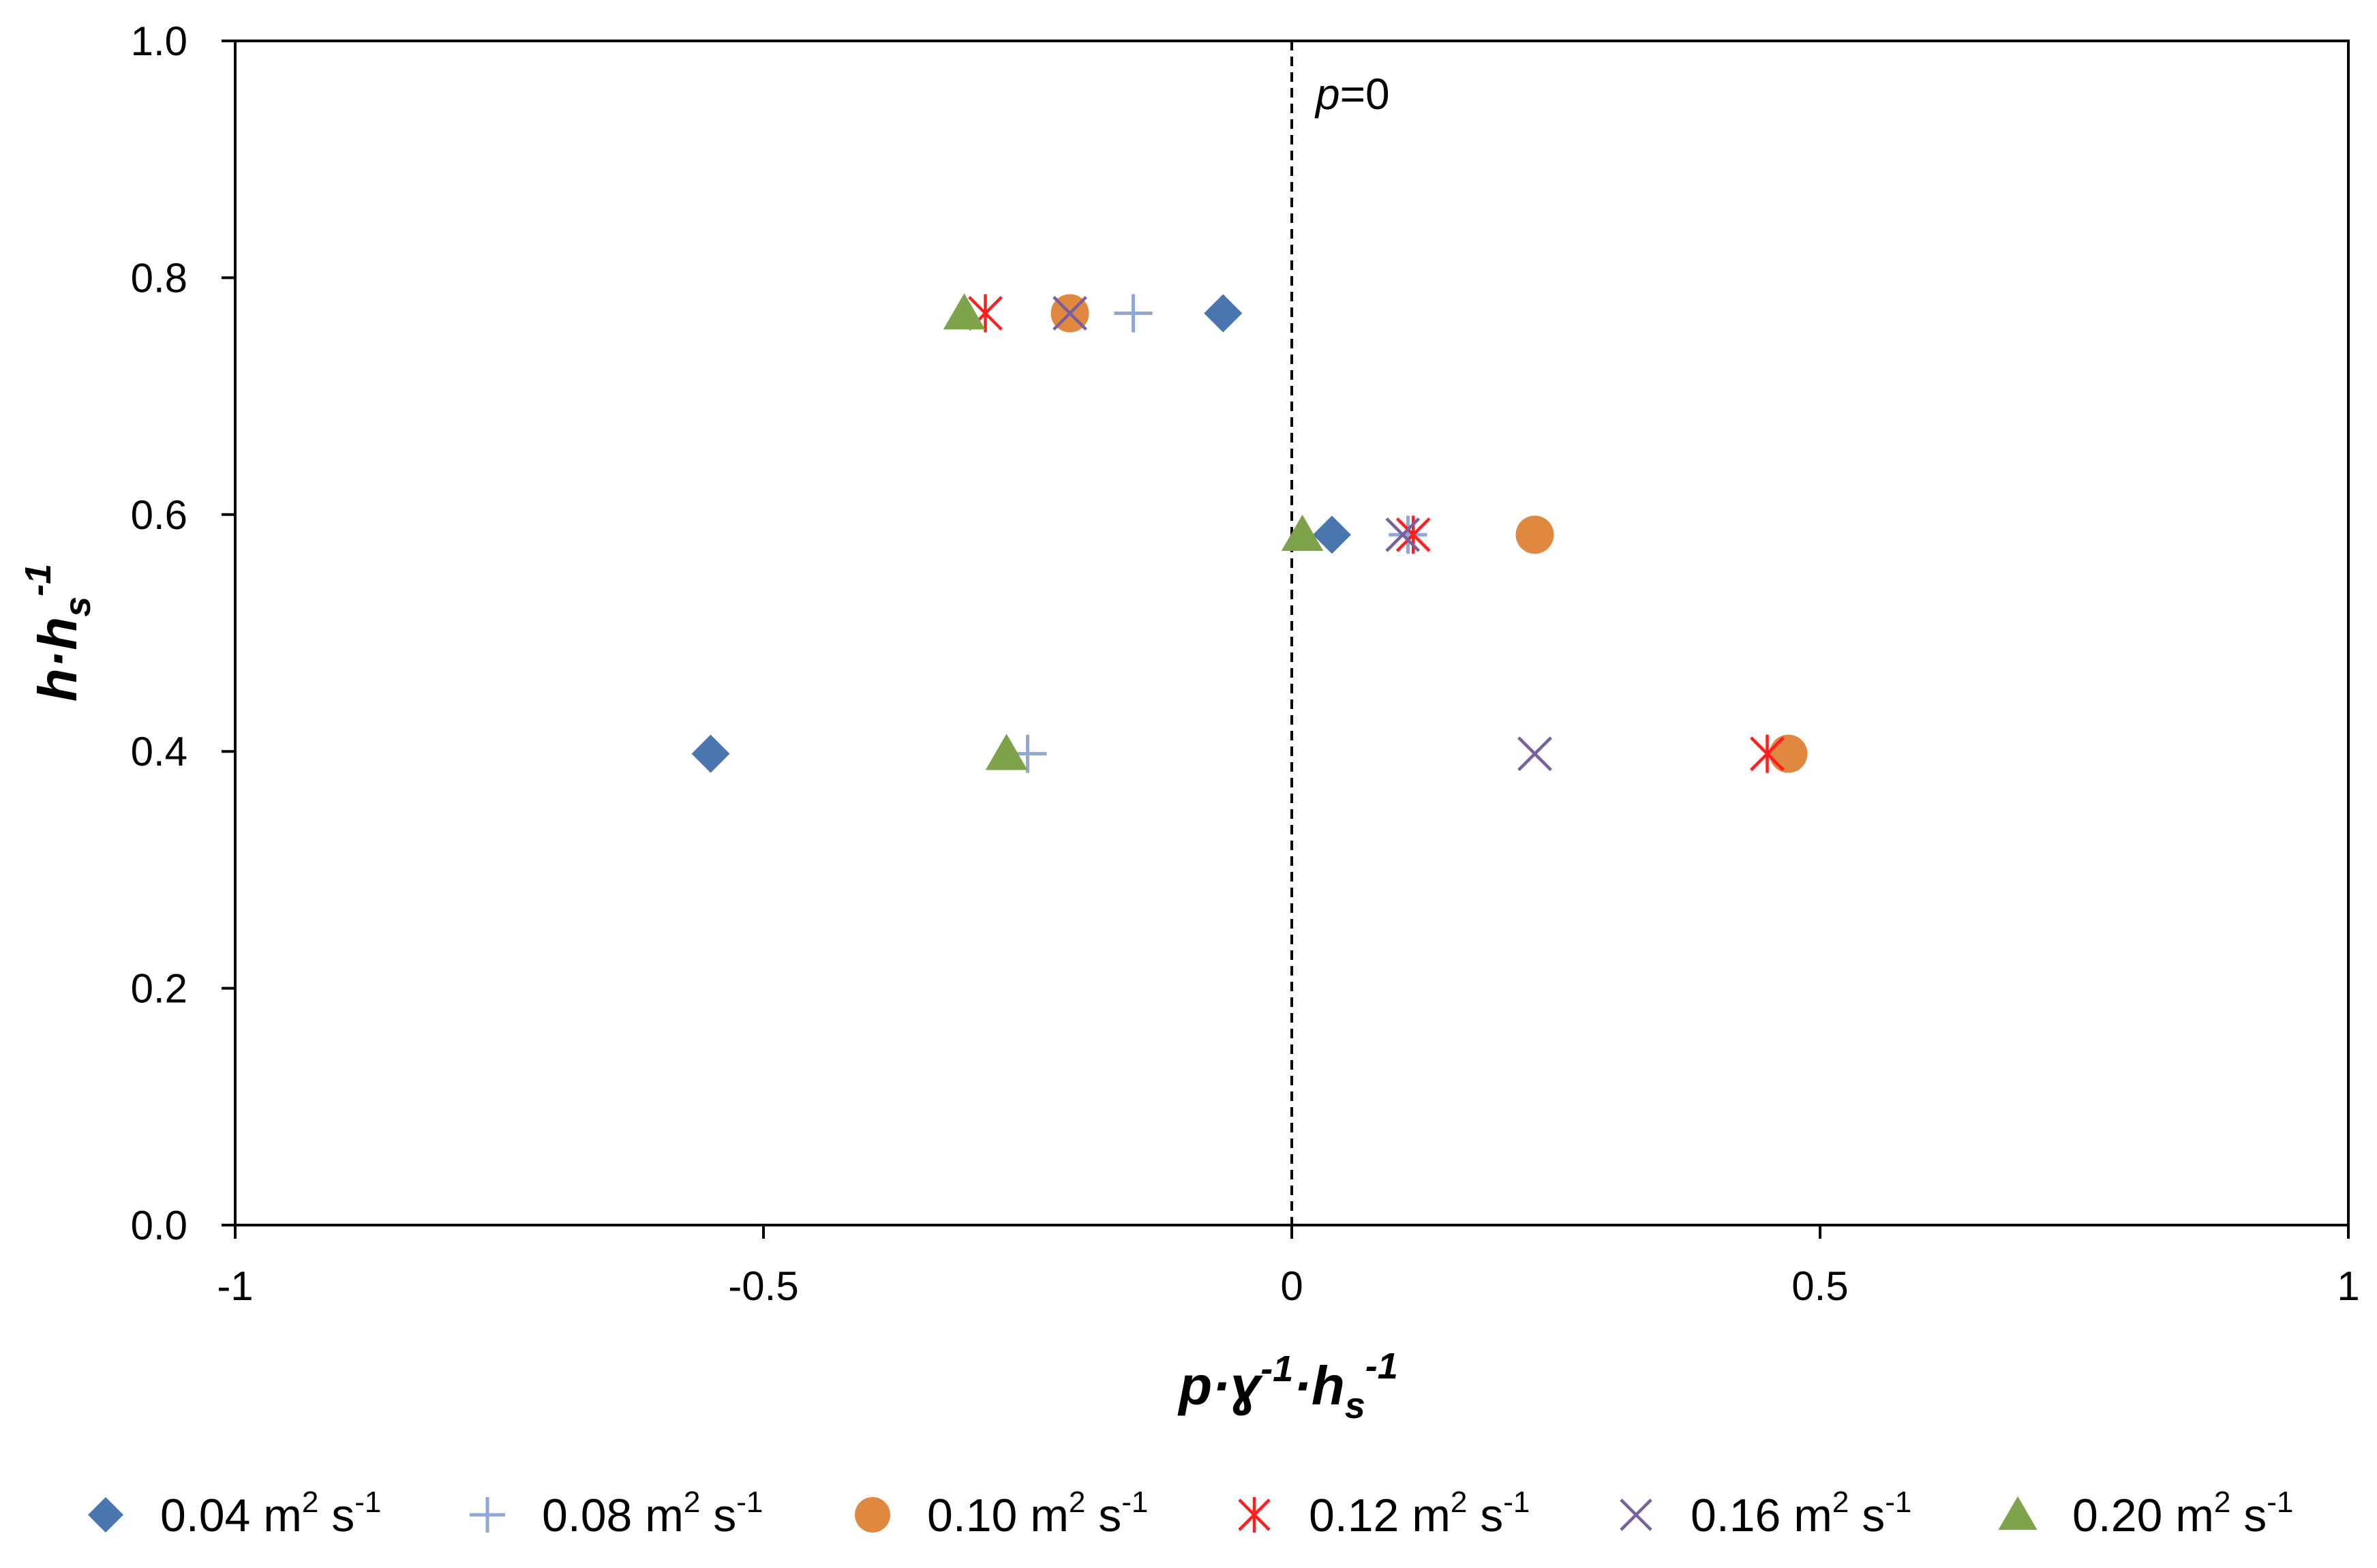 This screenshot has height=1568, width=2377. Describe the element at coordinates (487, 1515) in the screenshot. I see `legend-marker-plus` at that location.